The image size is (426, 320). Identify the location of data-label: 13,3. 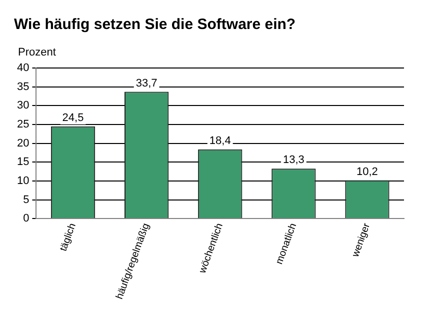
(293, 160).